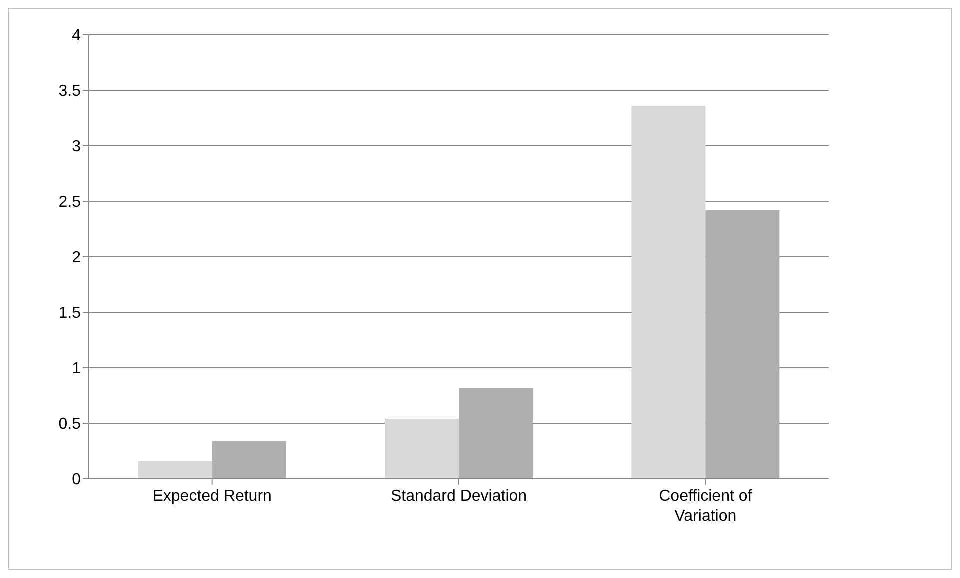 The image size is (960, 578). What do you see at coordinates (70, 313) in the screenshot?
I see `y-tick-label: 1.5` at bounding box center [70, 313].